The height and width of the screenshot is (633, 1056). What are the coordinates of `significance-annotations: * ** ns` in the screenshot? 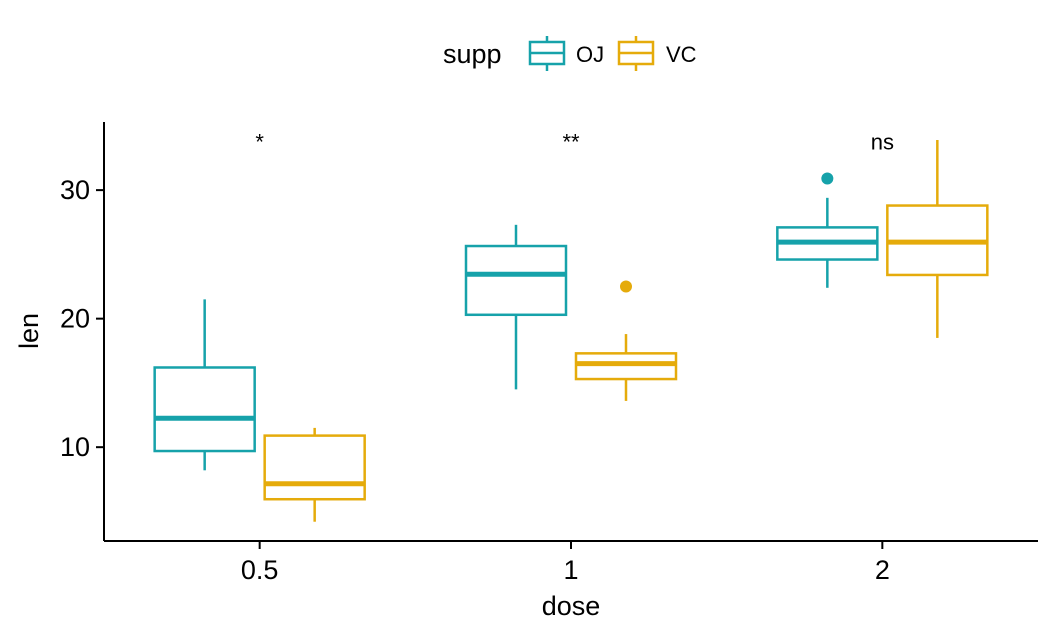 It's located at (574, 141).